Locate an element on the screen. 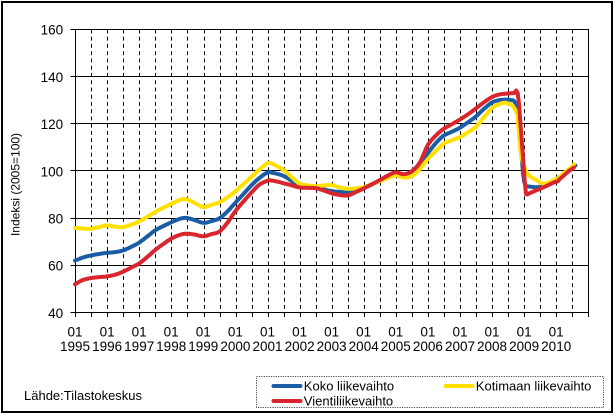 This screenshot has width=614, height=419. svg-text: Vientiliikevaihto is located at coordinates (348, 401).